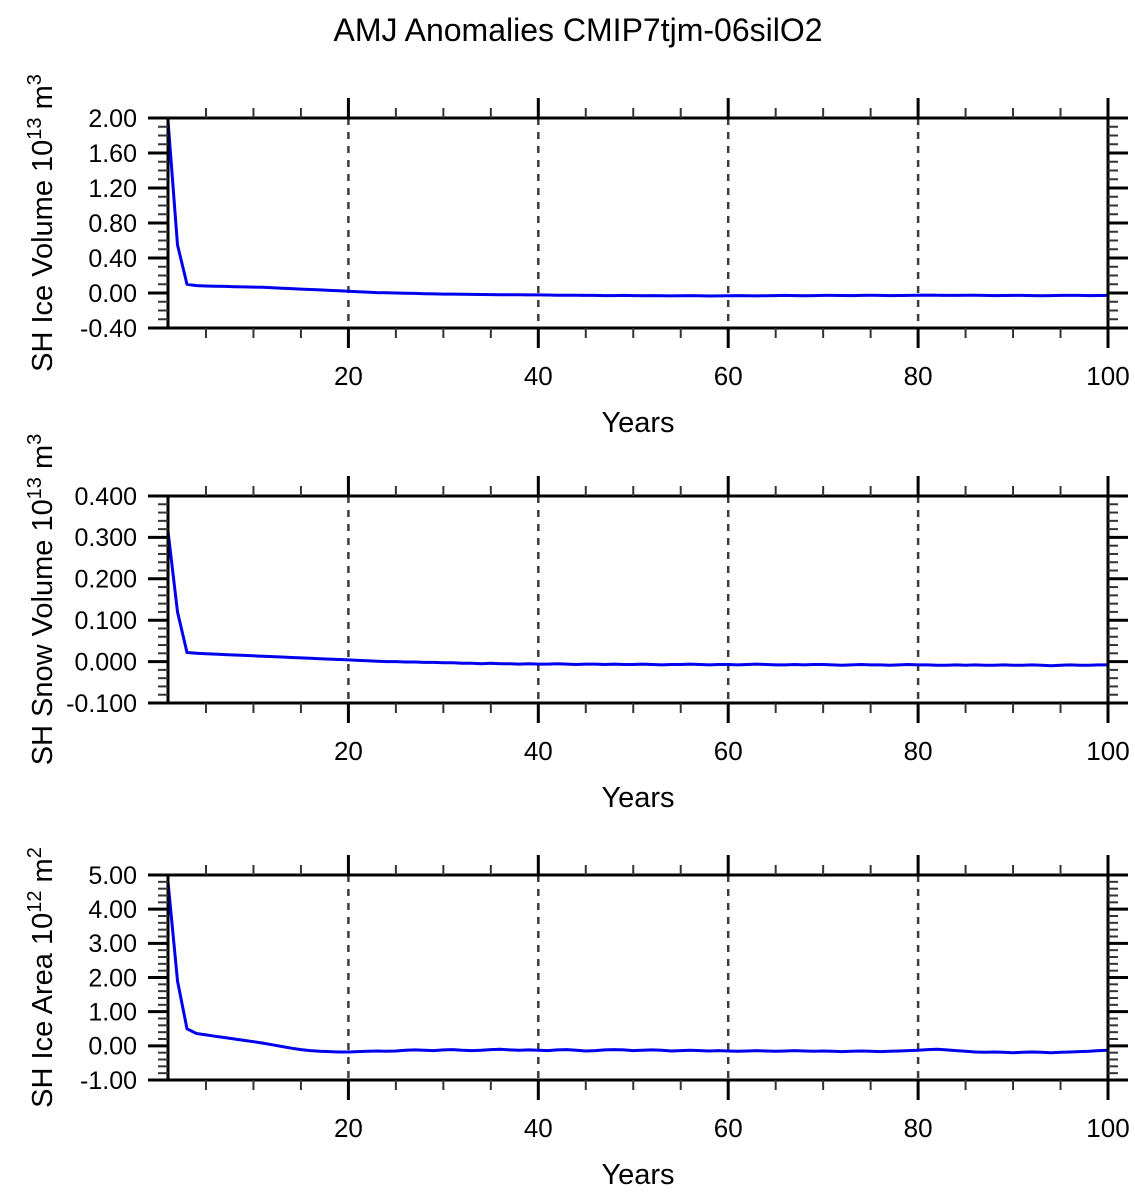 Image resolution: width=1135 pixels, height=1196 pixels. I want to click on y-axis-title: SH Snow Volume 1013​ m3​, so click(41, 600).